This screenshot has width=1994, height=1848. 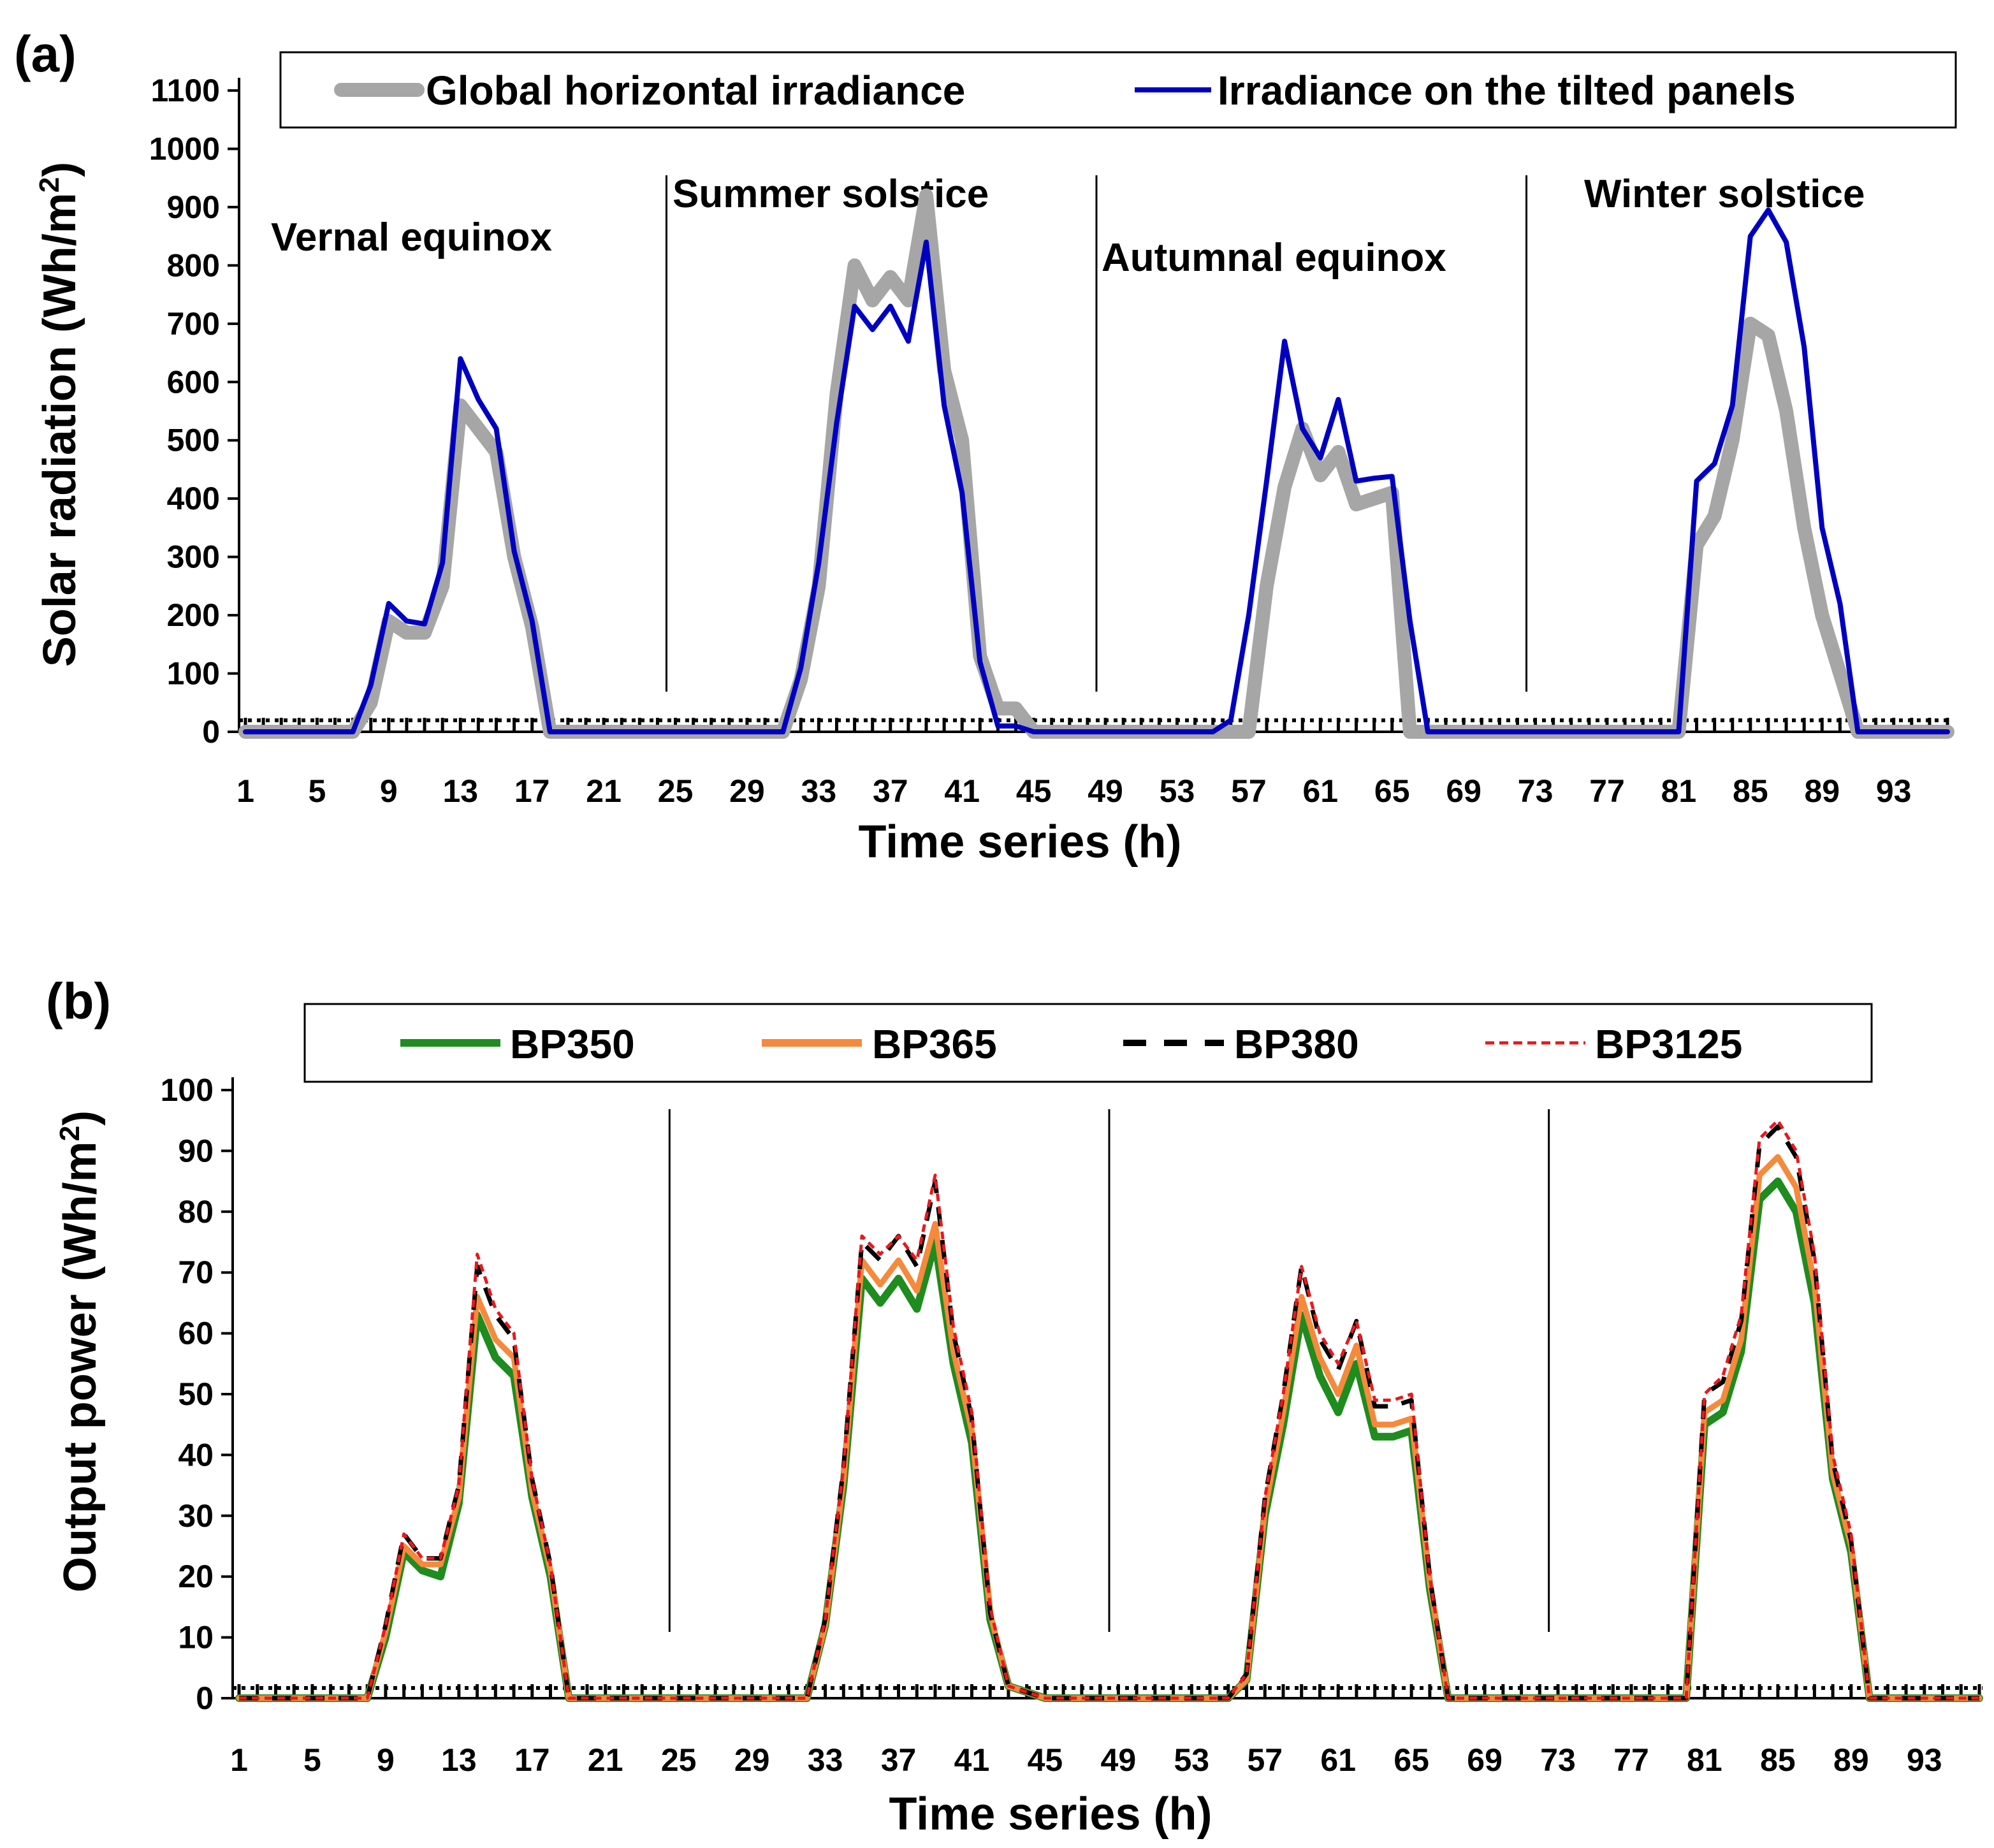 I want to click on panel-b-x-tick-label: 85, so click(x=1778, y=1760).